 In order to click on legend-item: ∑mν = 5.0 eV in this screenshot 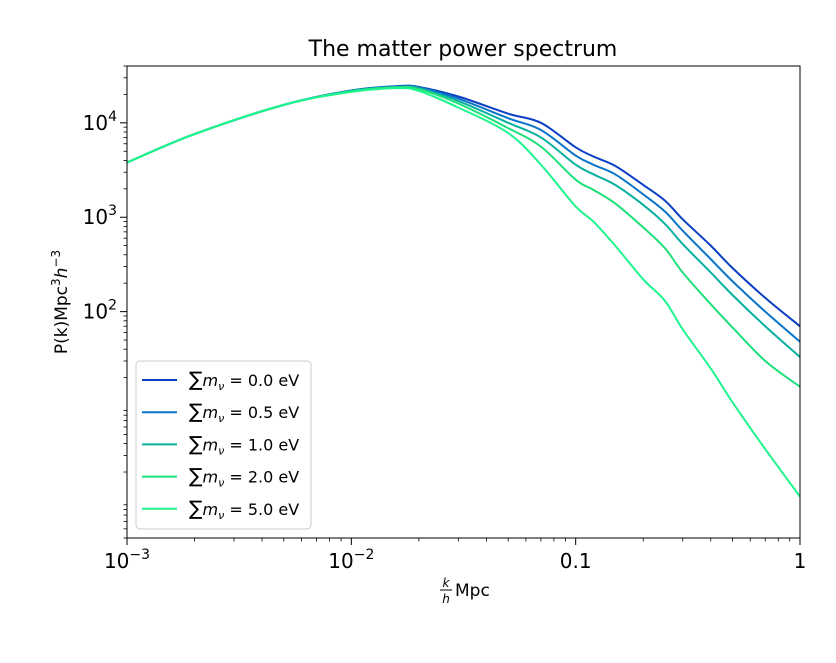, I will do `click(220, 509)`.